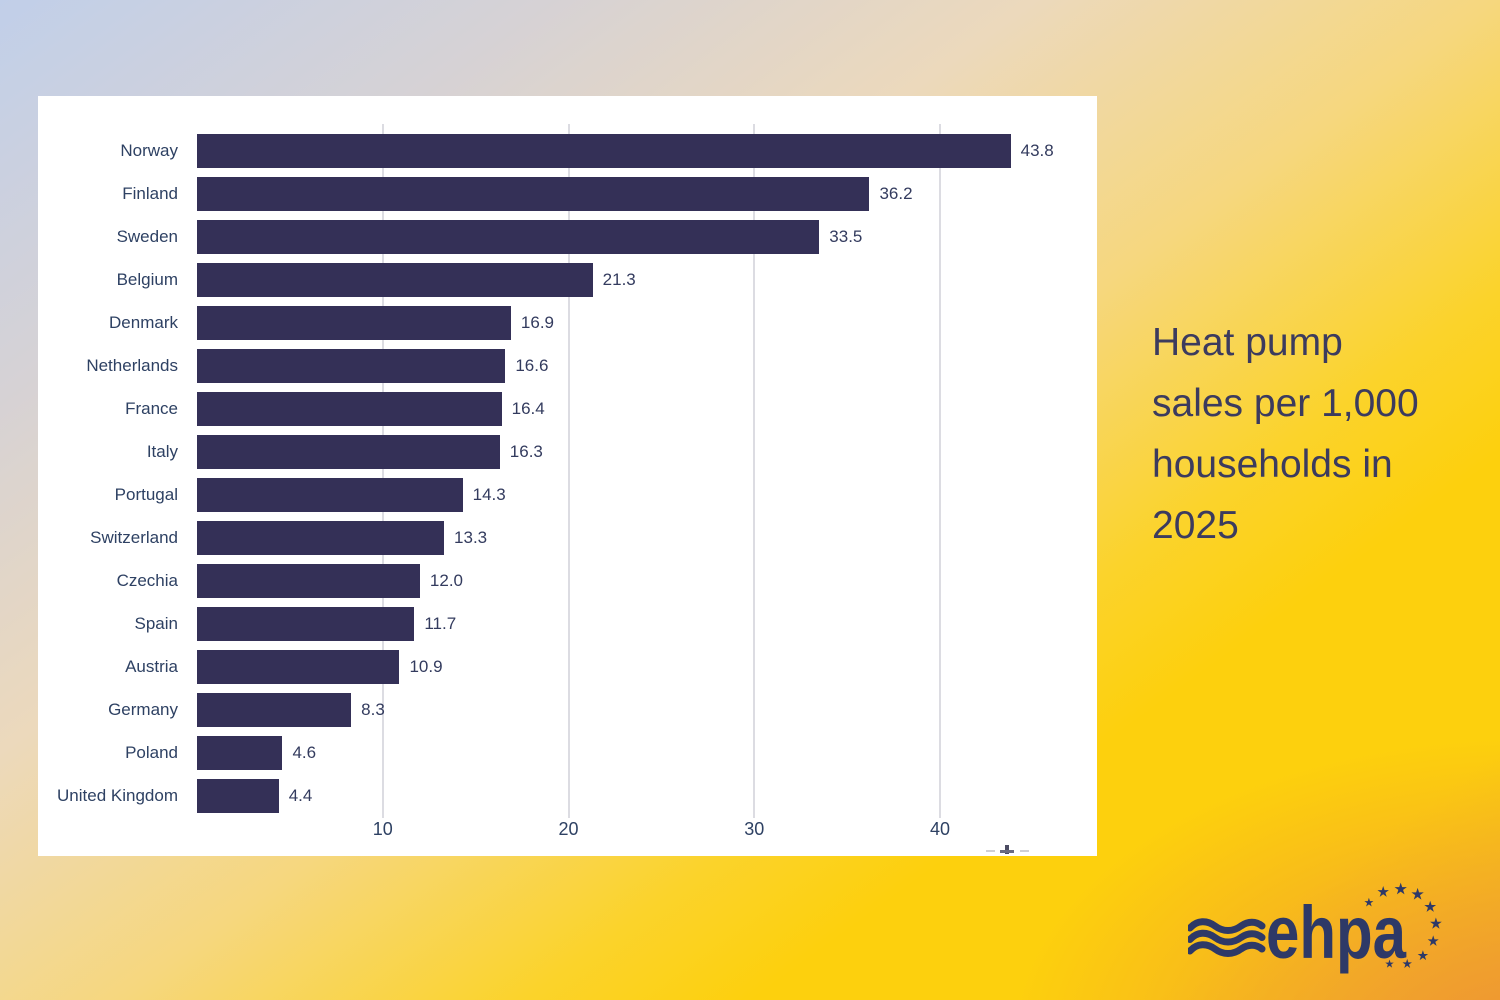 The height and width of the screenshot is (1000, 1500). I want to click on cropped-watermark-fragment, so click(1008, 850).